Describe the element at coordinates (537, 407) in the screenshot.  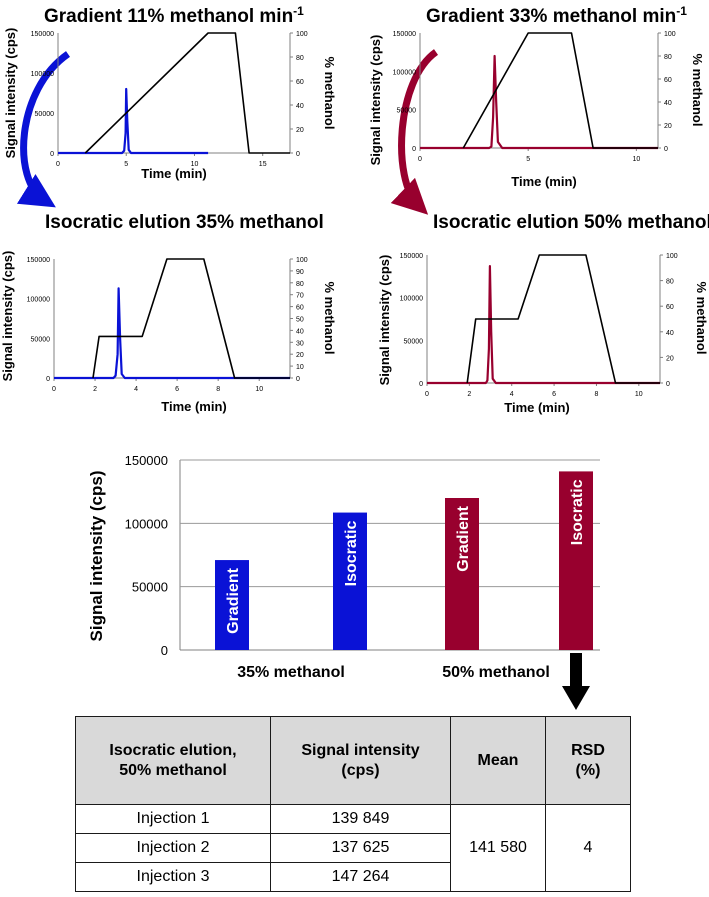
I see `panel-4-xlabel: Time (min)` at that location.